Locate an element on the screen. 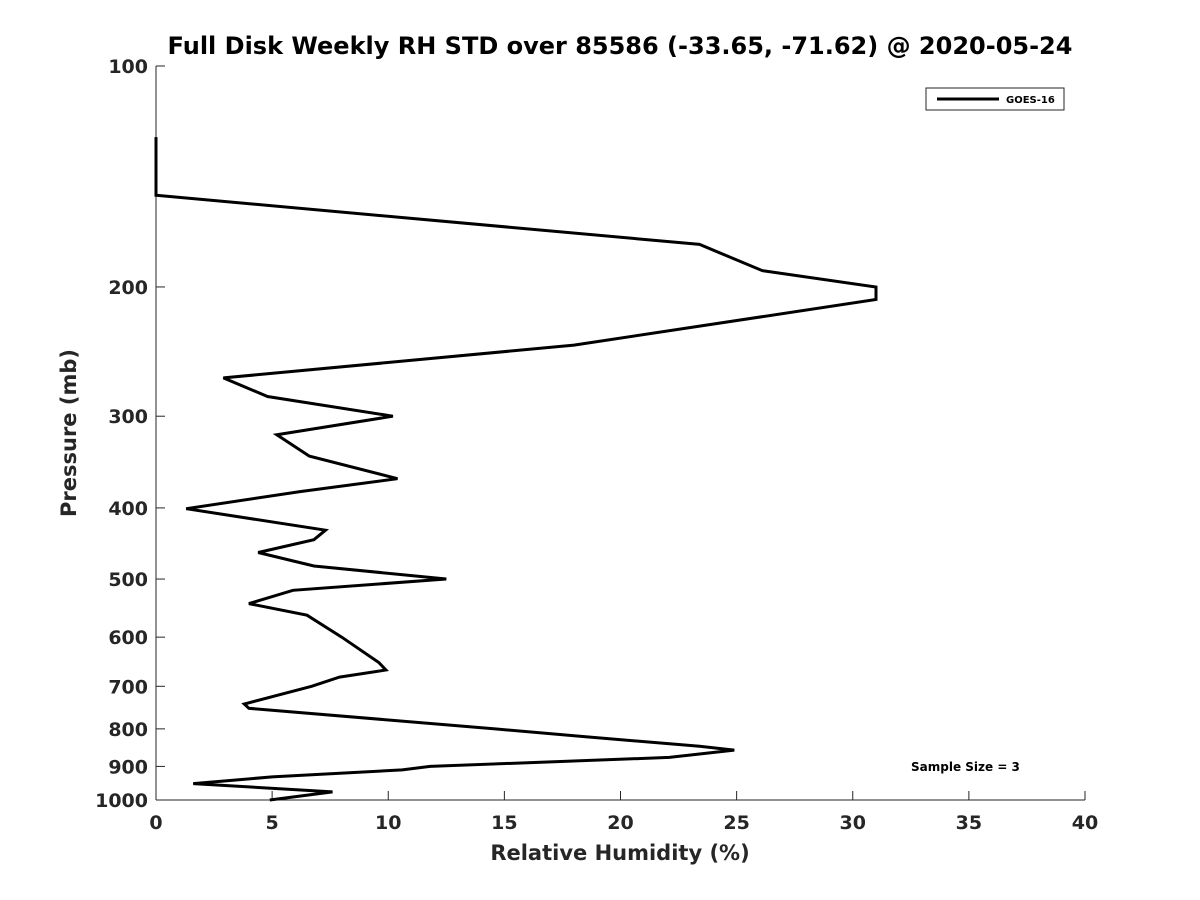 The image size is (1200, 900). y-tick-label: 800 is located at coordinates (128, 730).